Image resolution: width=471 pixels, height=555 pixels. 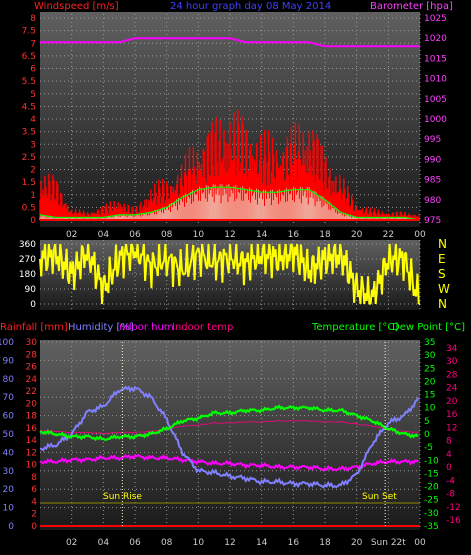 I want to click on direction-tick-label: 180, so click(x=27, y=275).